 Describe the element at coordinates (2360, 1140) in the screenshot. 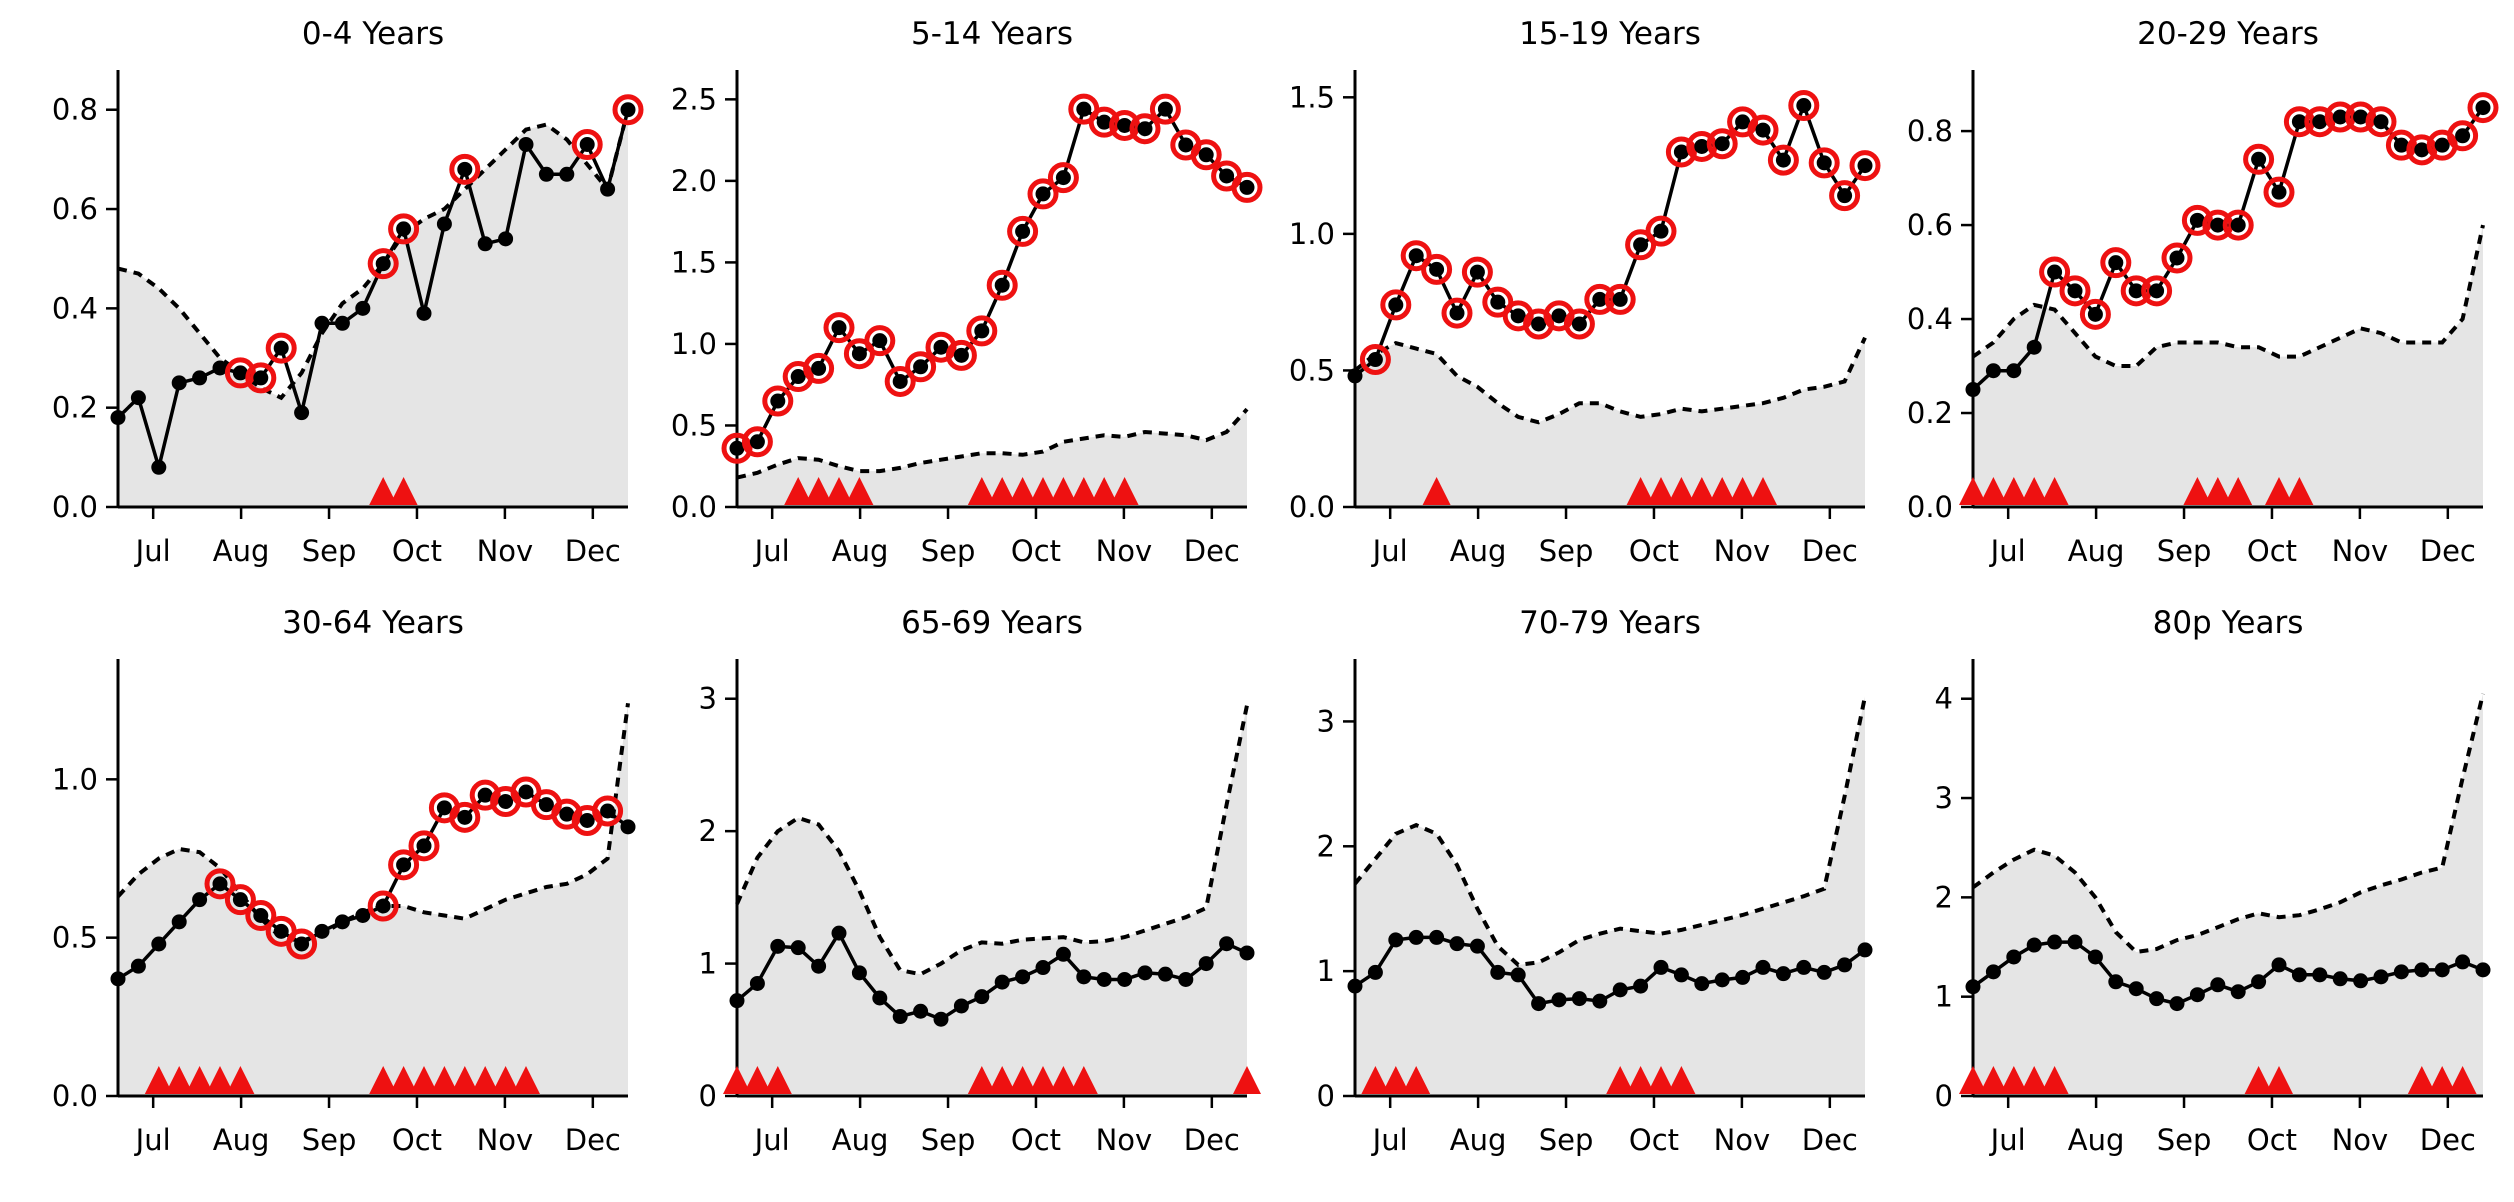

I see `x-tick-label: Nov` at that location.